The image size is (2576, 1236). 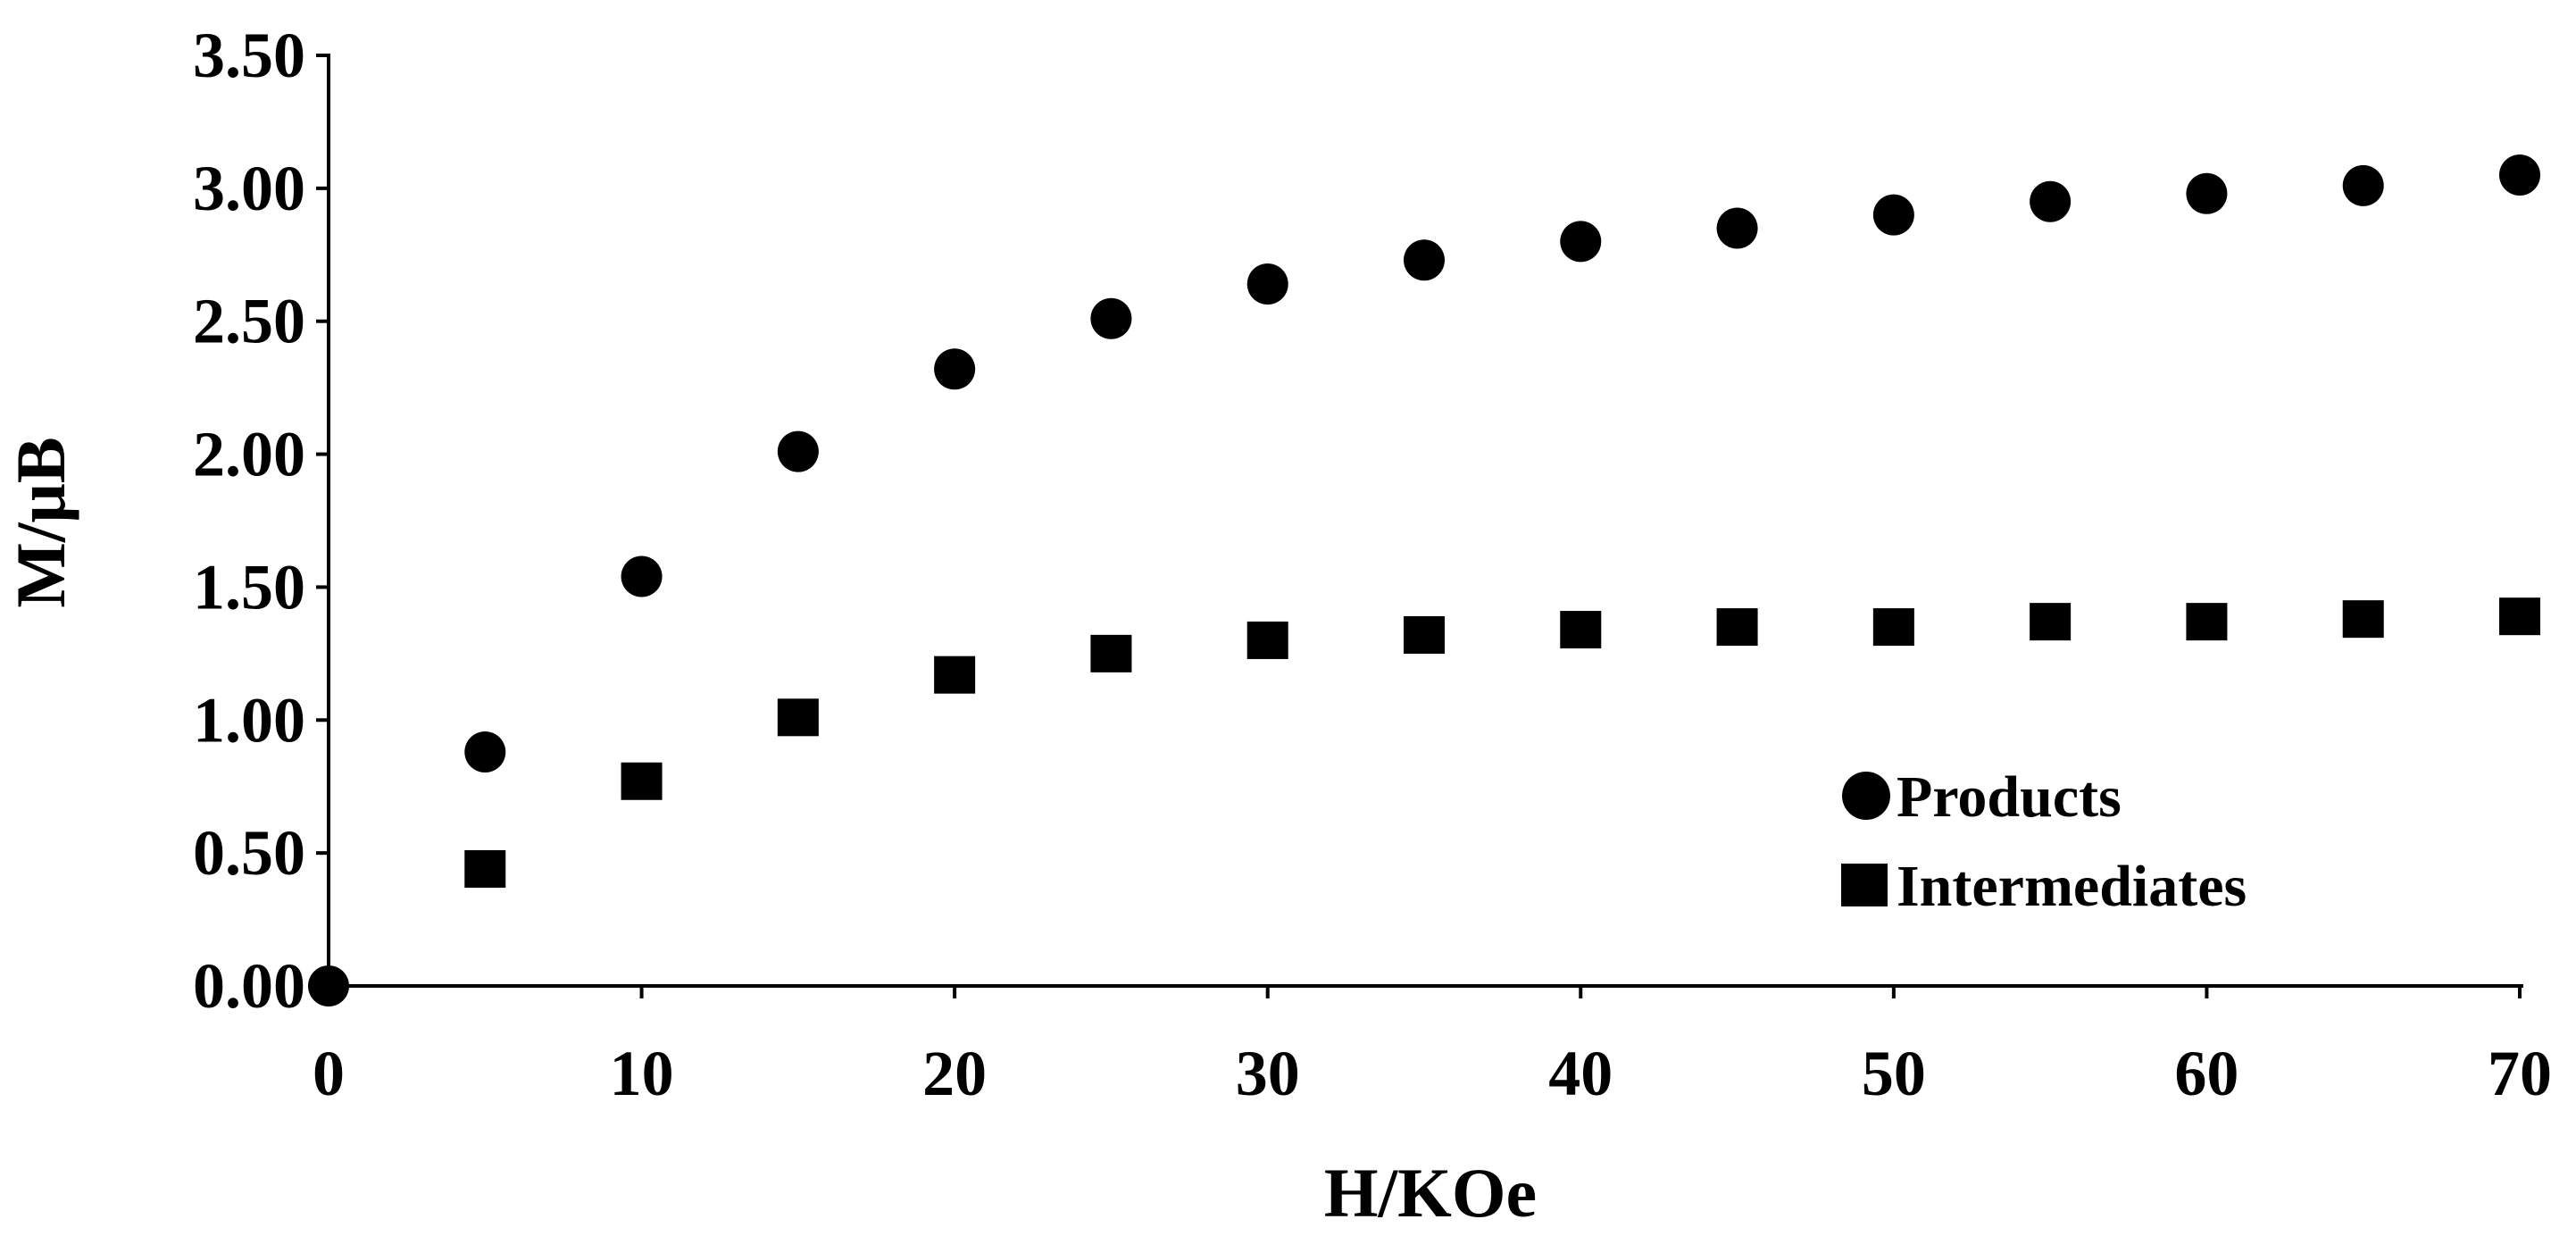 What do you see at coordinates (249, 322) in the screenshot?
I see `y-tick-label: 2.50` at bounding box center [249, 322].